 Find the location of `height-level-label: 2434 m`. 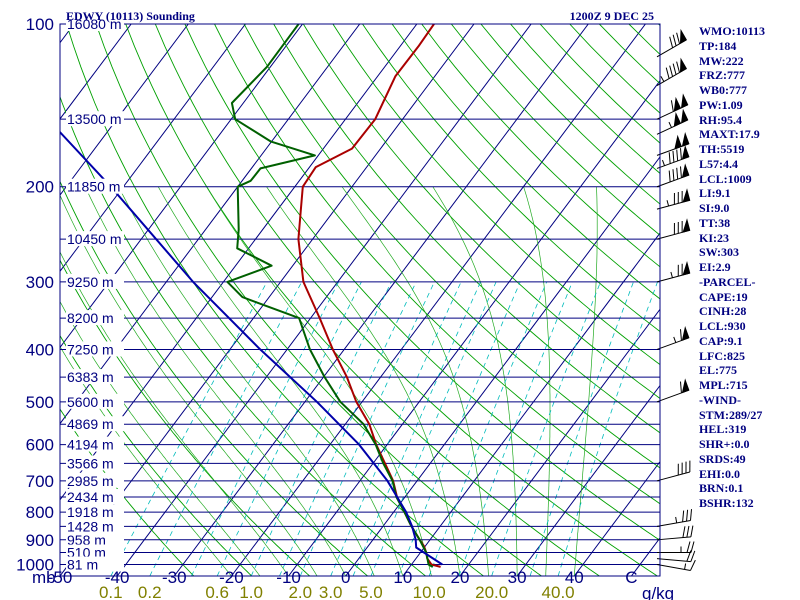

height-level-label: 2434 m is located at coordinates (90, 497).